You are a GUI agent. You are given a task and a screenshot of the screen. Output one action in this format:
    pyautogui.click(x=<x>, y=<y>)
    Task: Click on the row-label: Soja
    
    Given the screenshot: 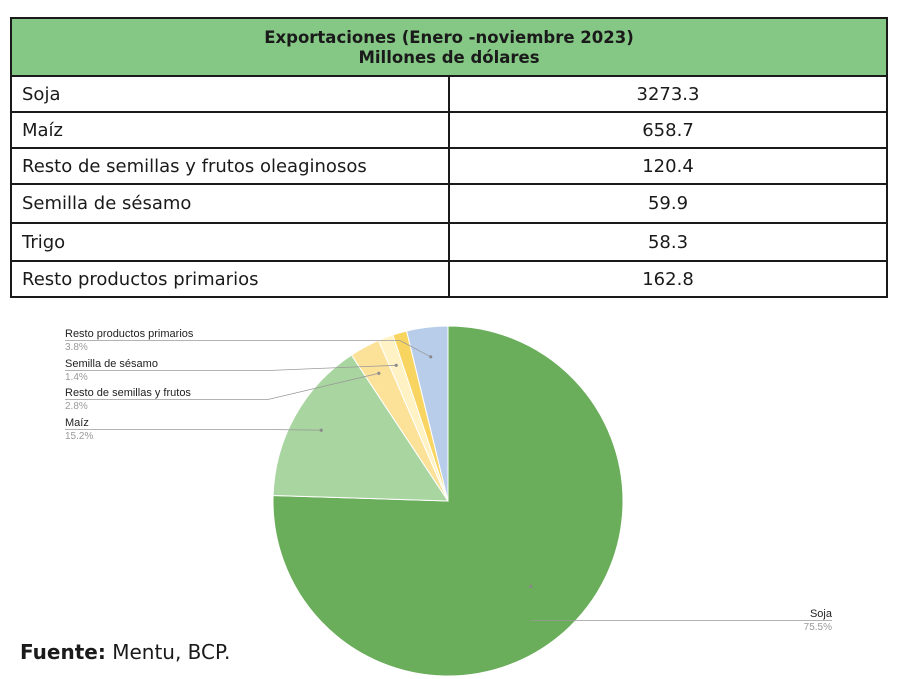 What is the action you would take?
    pyautogui.click(x=230, y=94)
    